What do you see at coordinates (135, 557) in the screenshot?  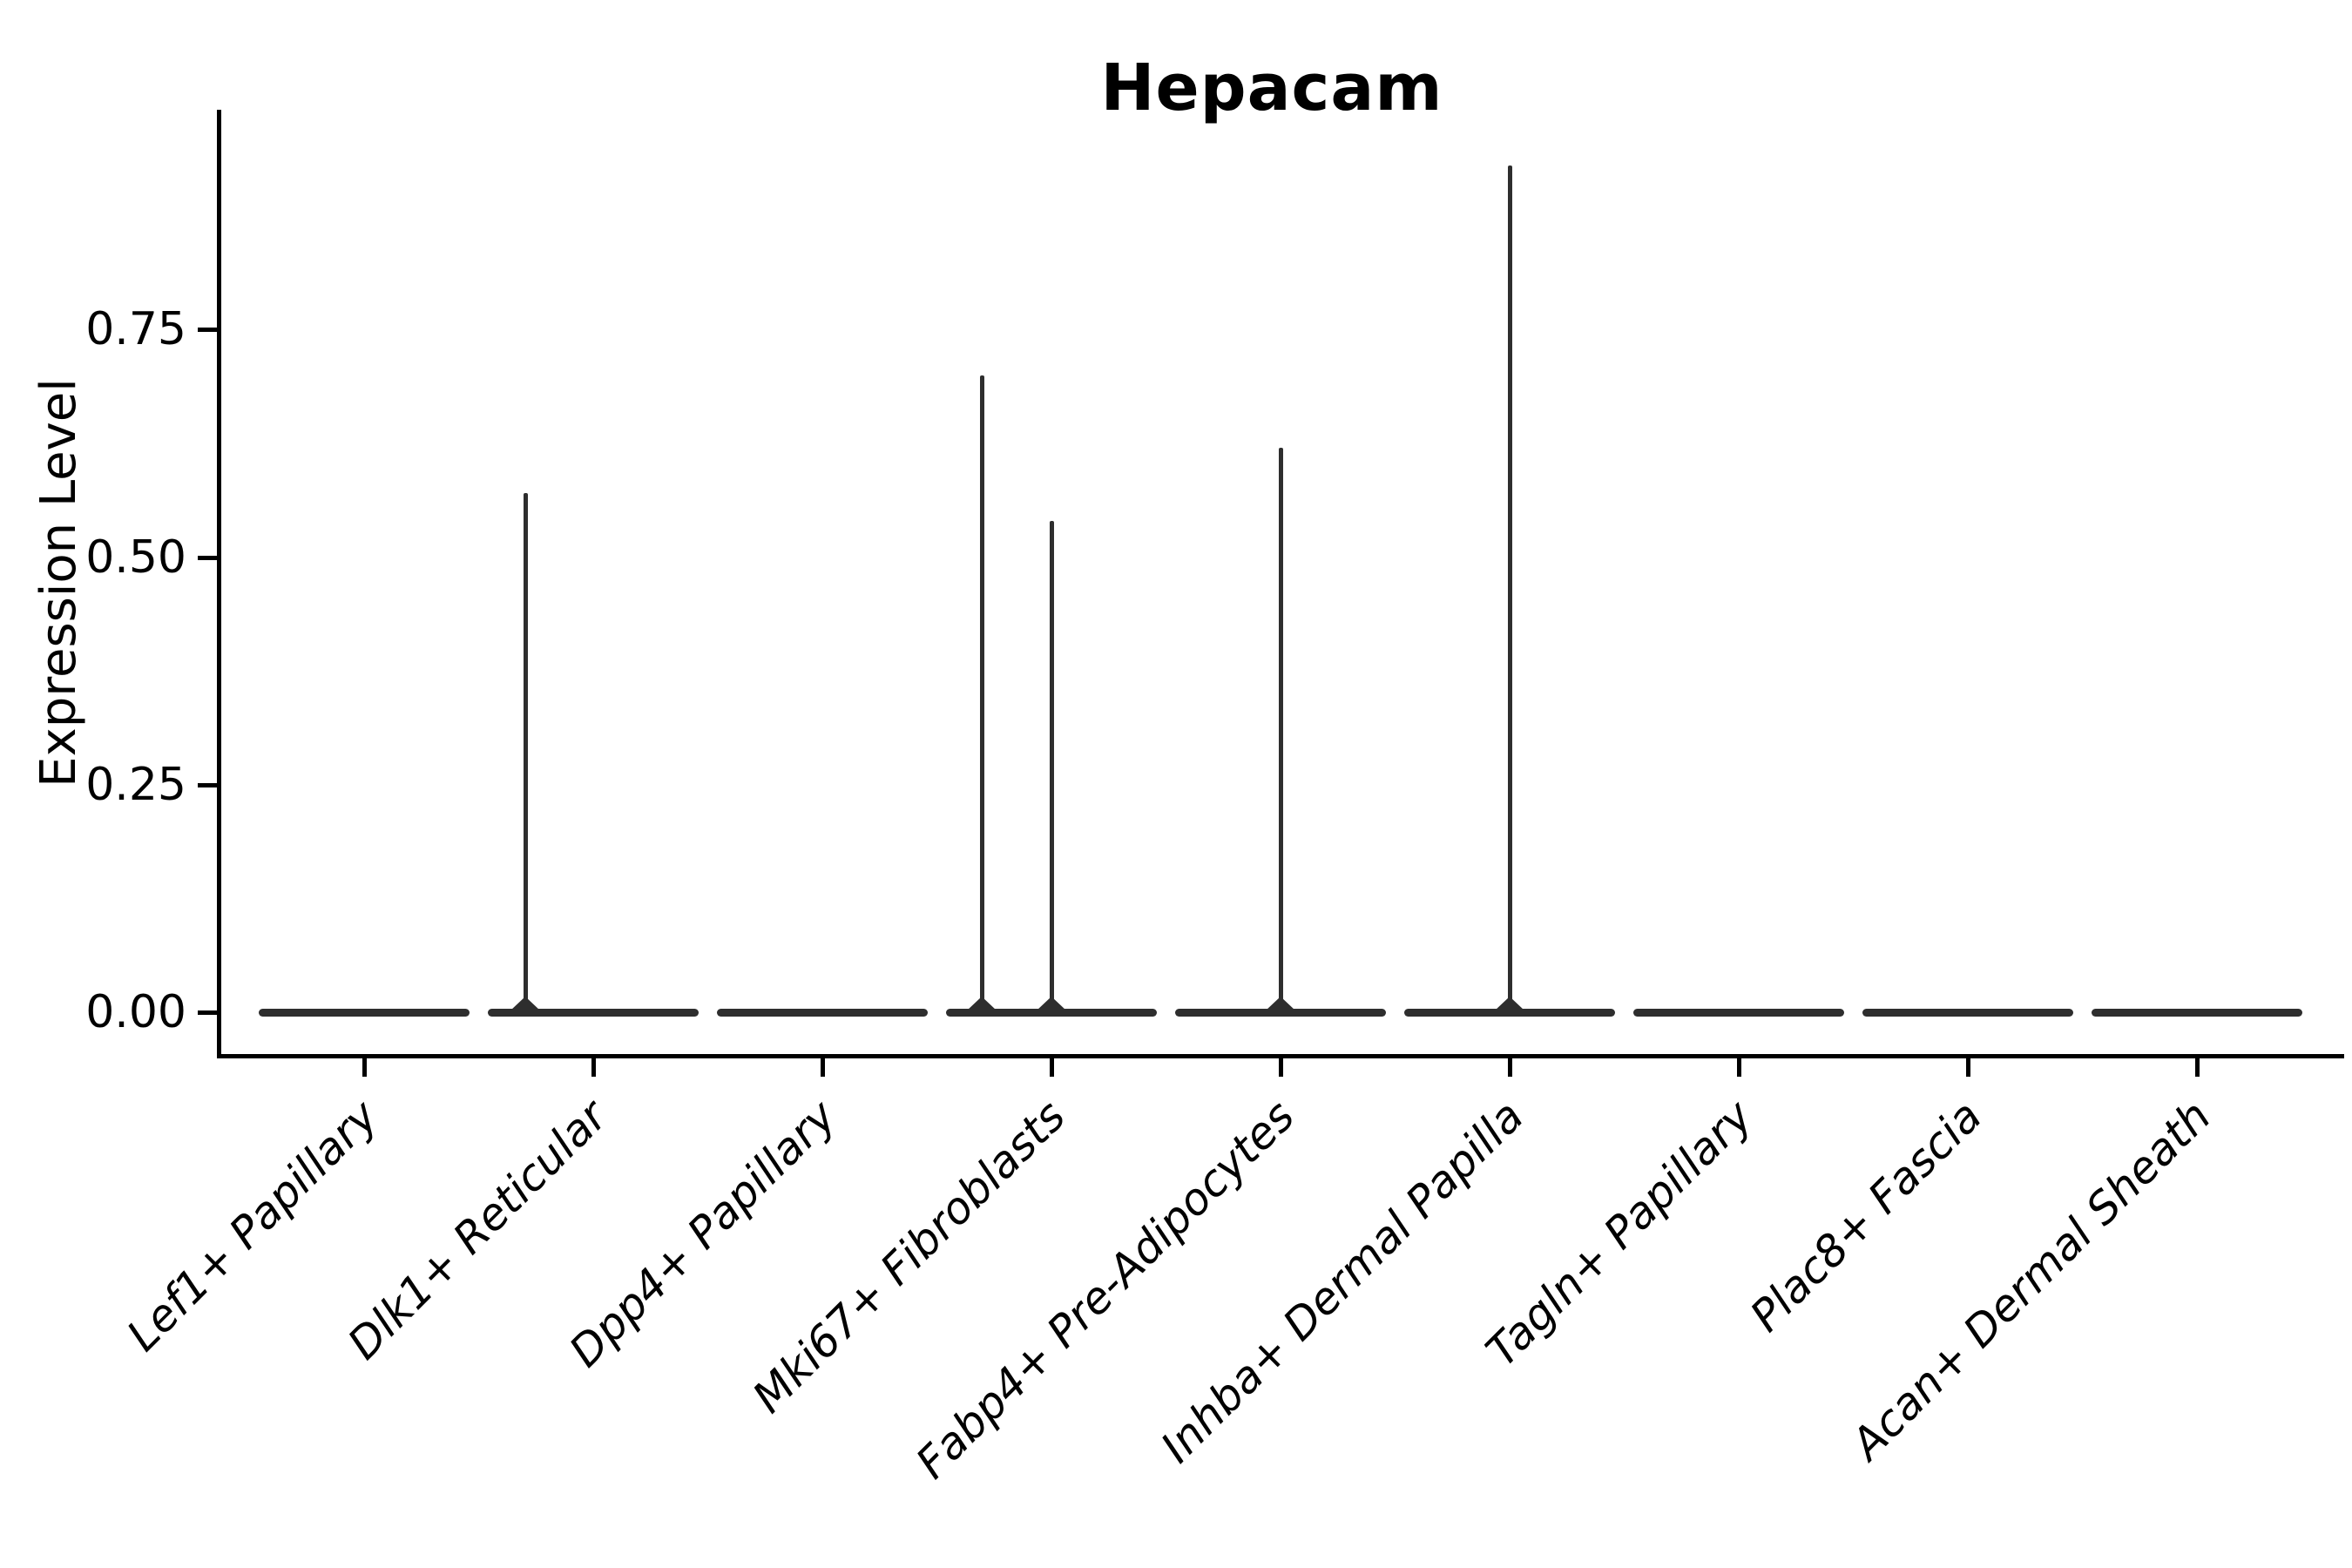 I see `y-tick-label: 0.50` at bounding box center [135, 557].